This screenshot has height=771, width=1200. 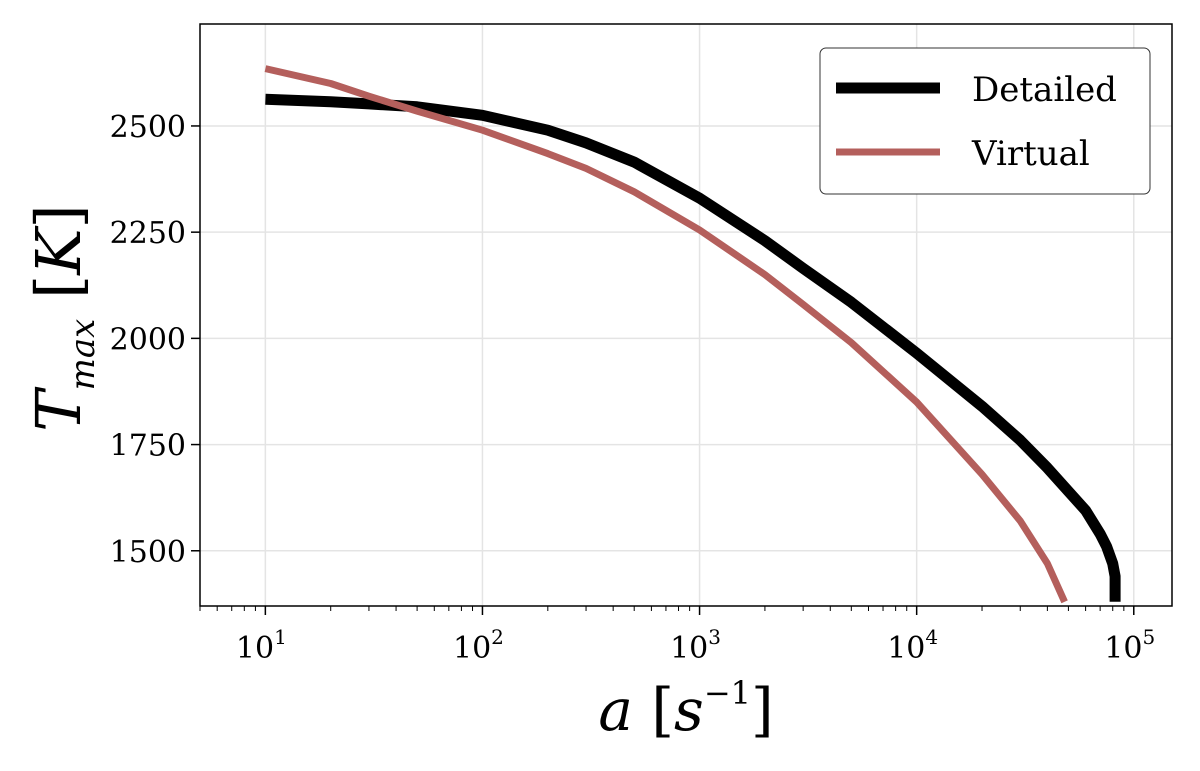 What do you see at coordinates (685, 709) in the screenshot?
I see `x-axis-title: a [s−1]` at bounding box center [685, 709].